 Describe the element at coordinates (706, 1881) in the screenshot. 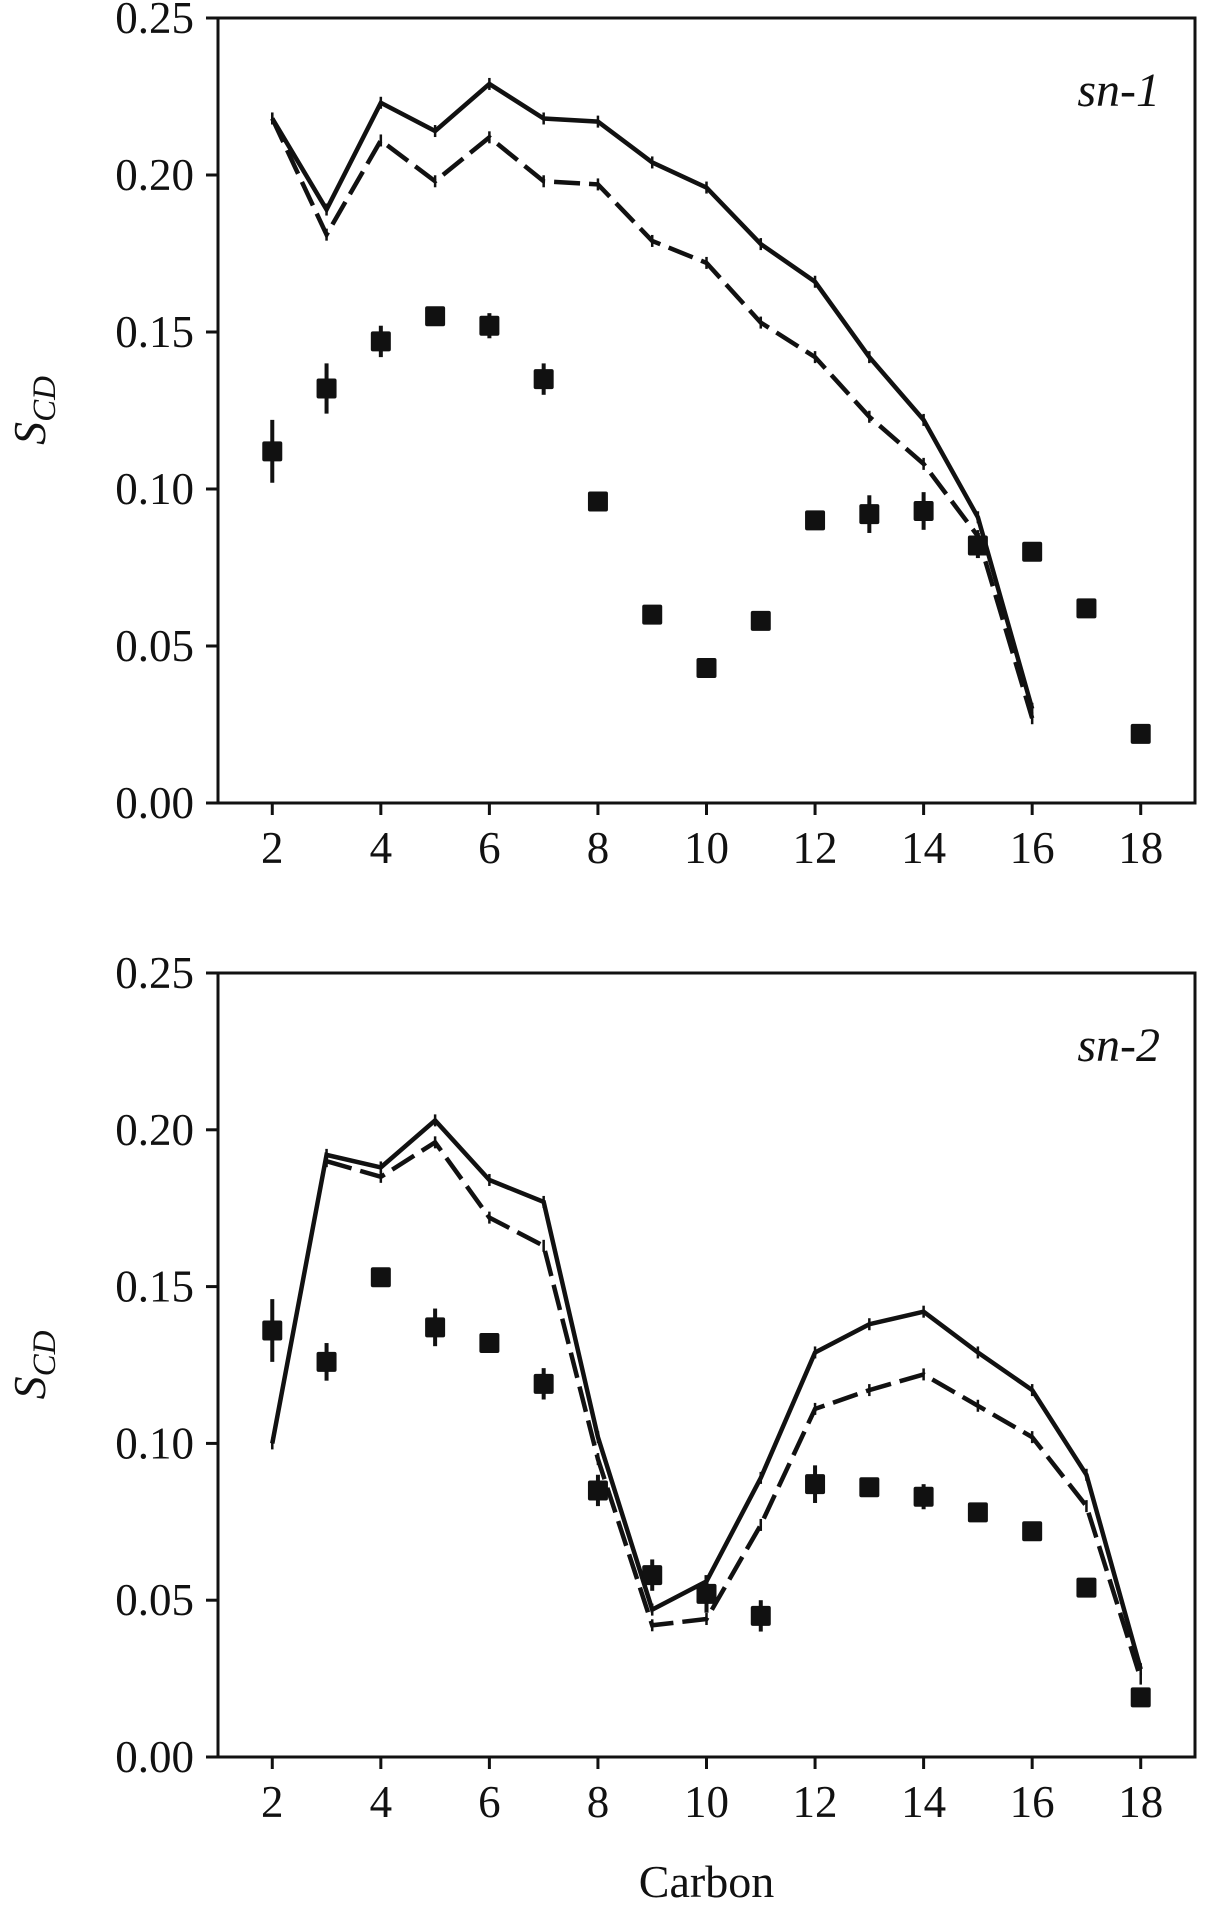

I see `x-axis-label: Carbon` at that location.